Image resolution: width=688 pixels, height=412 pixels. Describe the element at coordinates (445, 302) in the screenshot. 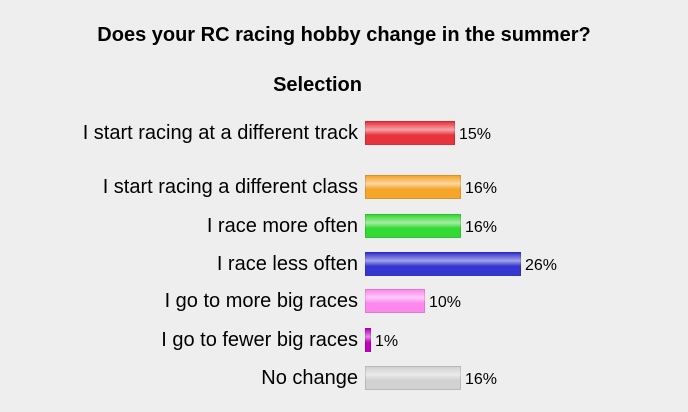

I see `value-label: 10%` at that location.